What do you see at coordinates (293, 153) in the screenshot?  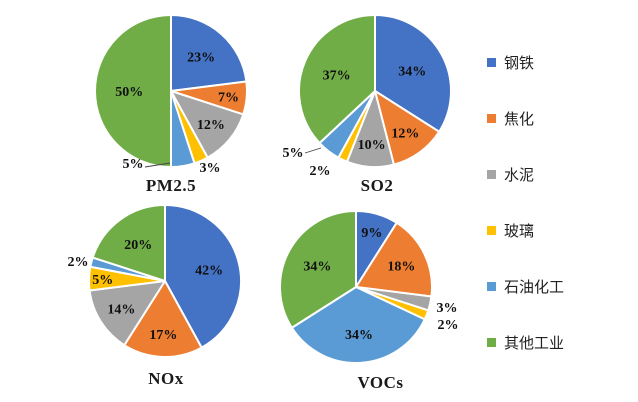 I see `pie-label-so2-petrochemical: 5%` at bounding box center [293, 153].